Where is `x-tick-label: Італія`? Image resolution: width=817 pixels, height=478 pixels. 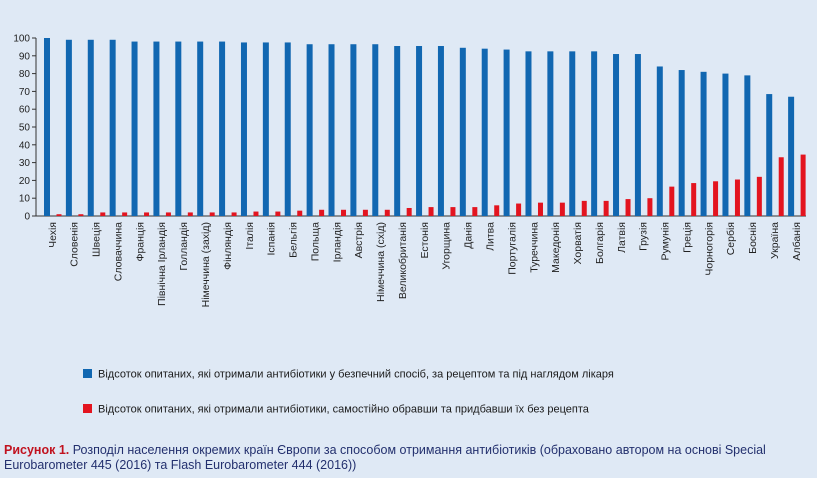 x-tick-label: Італія is located at coordinates (250, 236).